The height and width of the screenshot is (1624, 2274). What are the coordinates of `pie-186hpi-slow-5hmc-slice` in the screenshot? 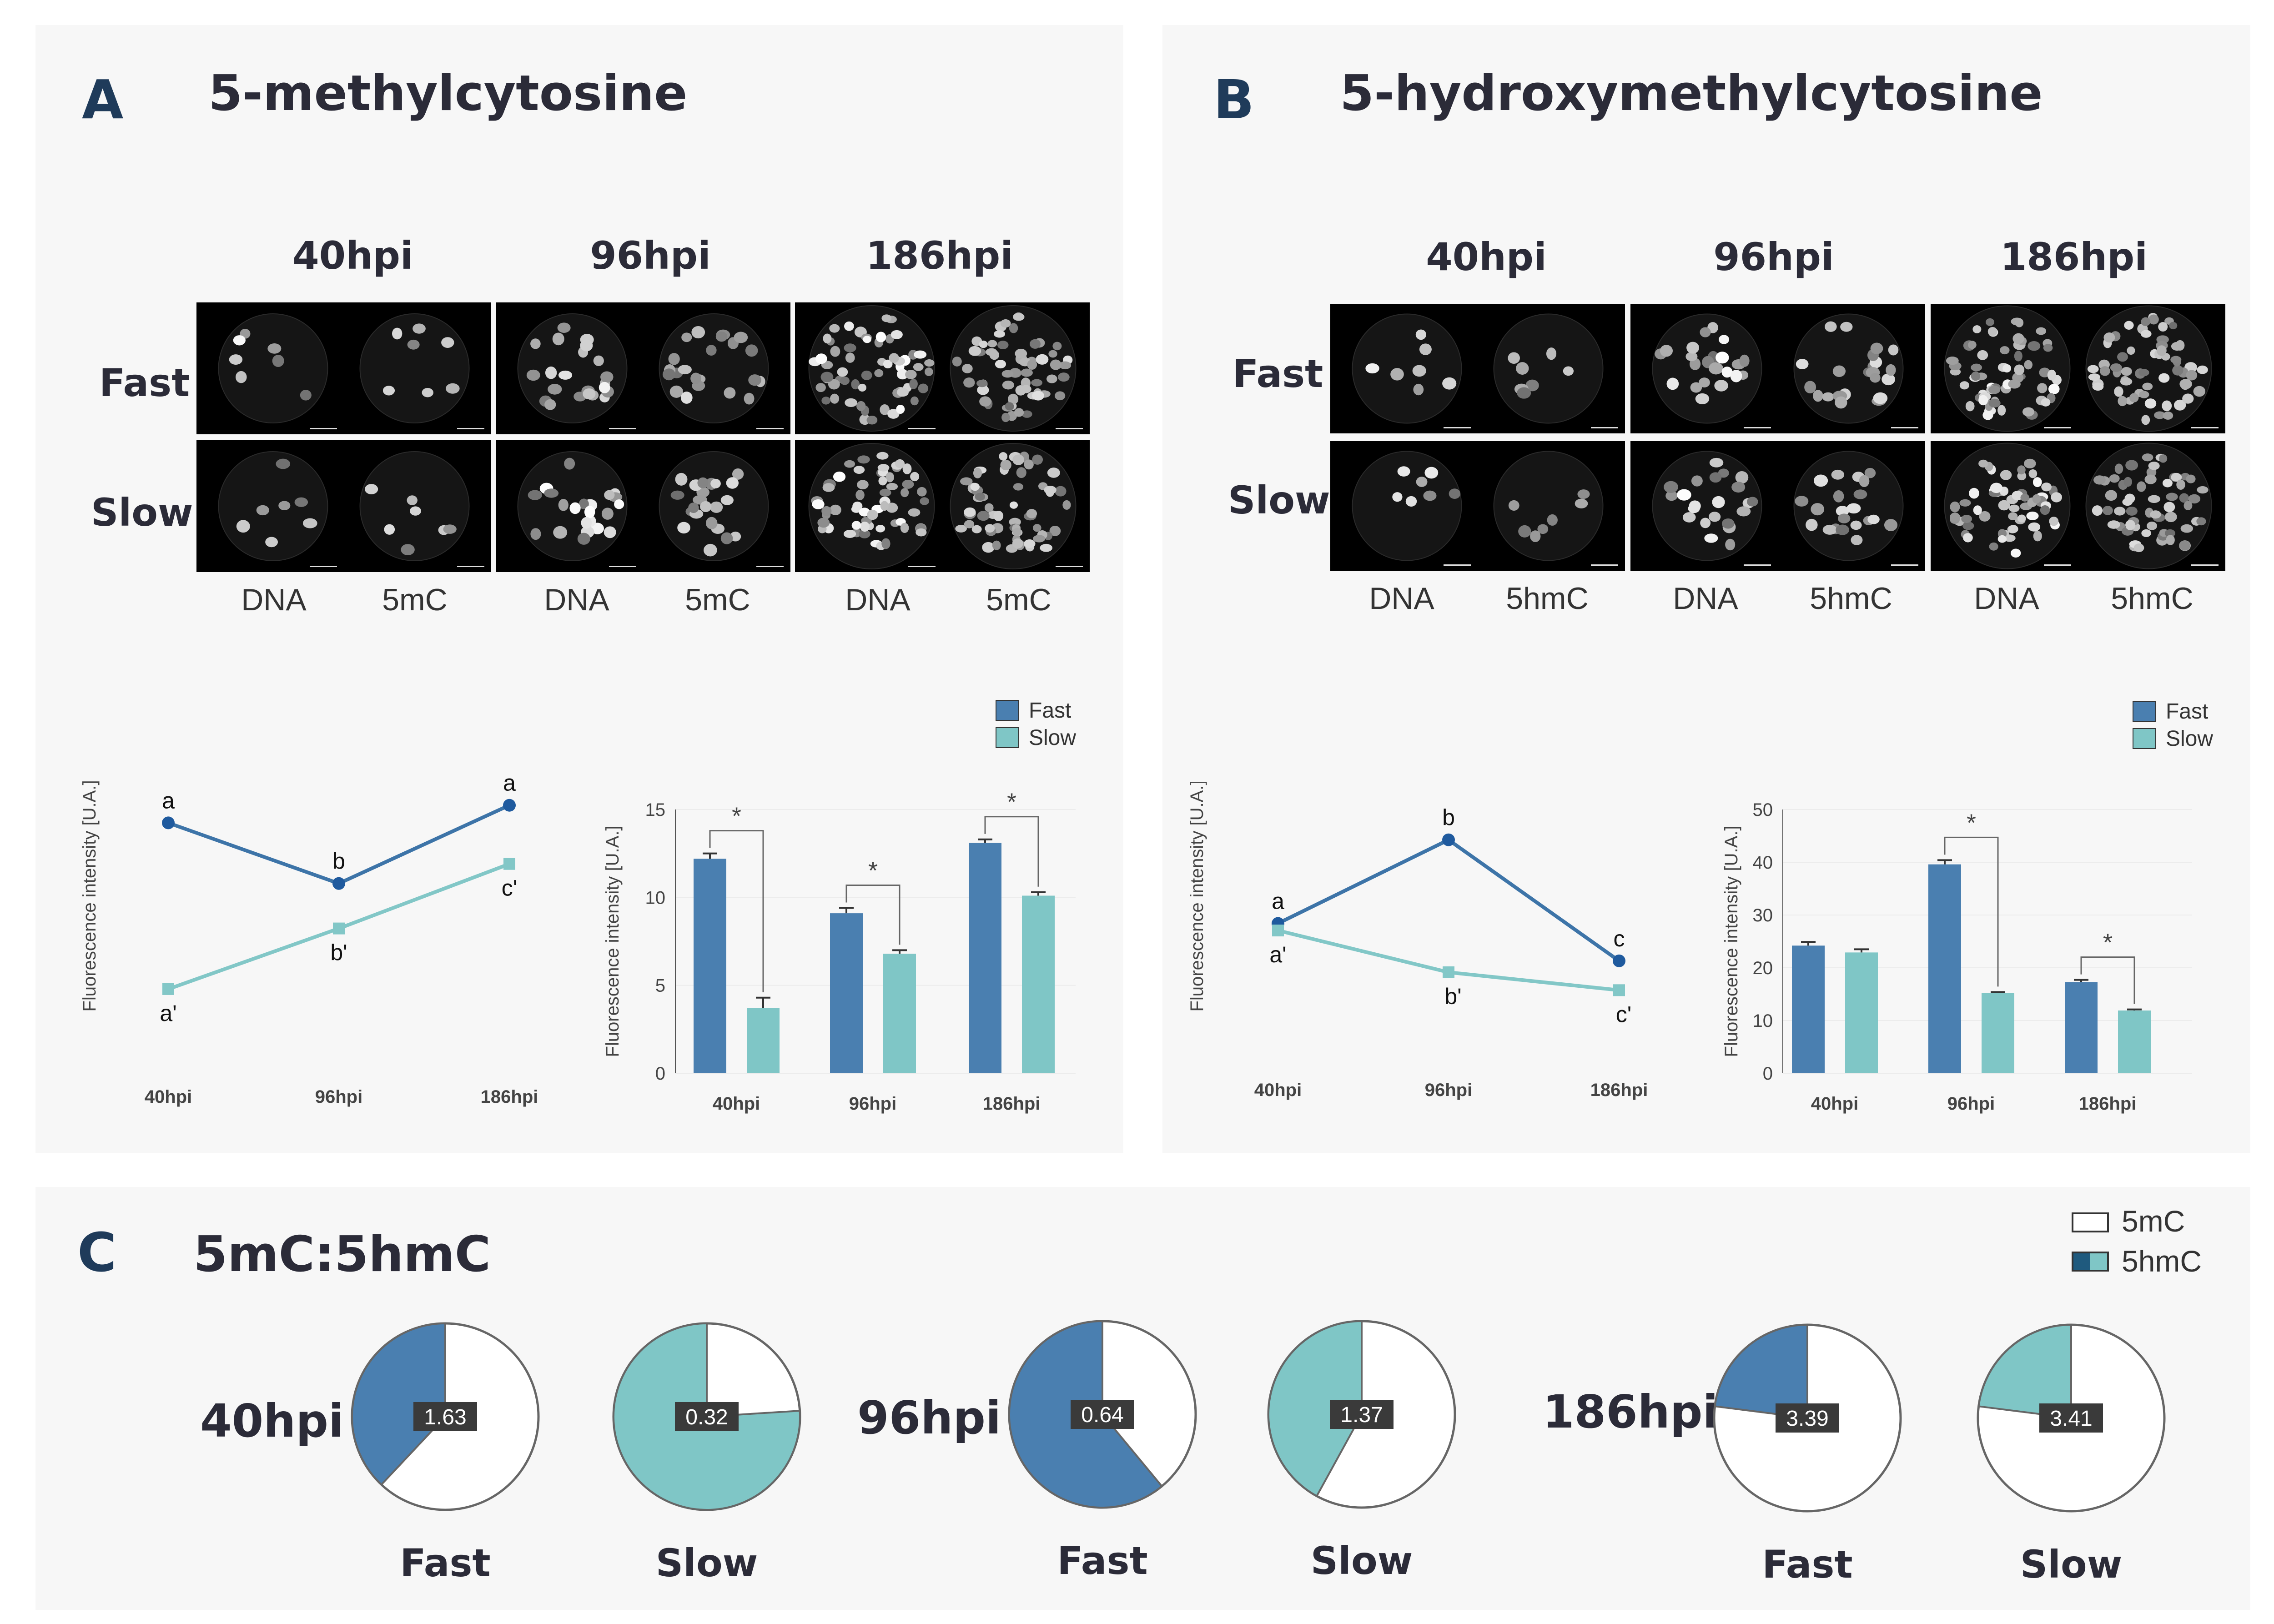 It's located at (2024, 1371).